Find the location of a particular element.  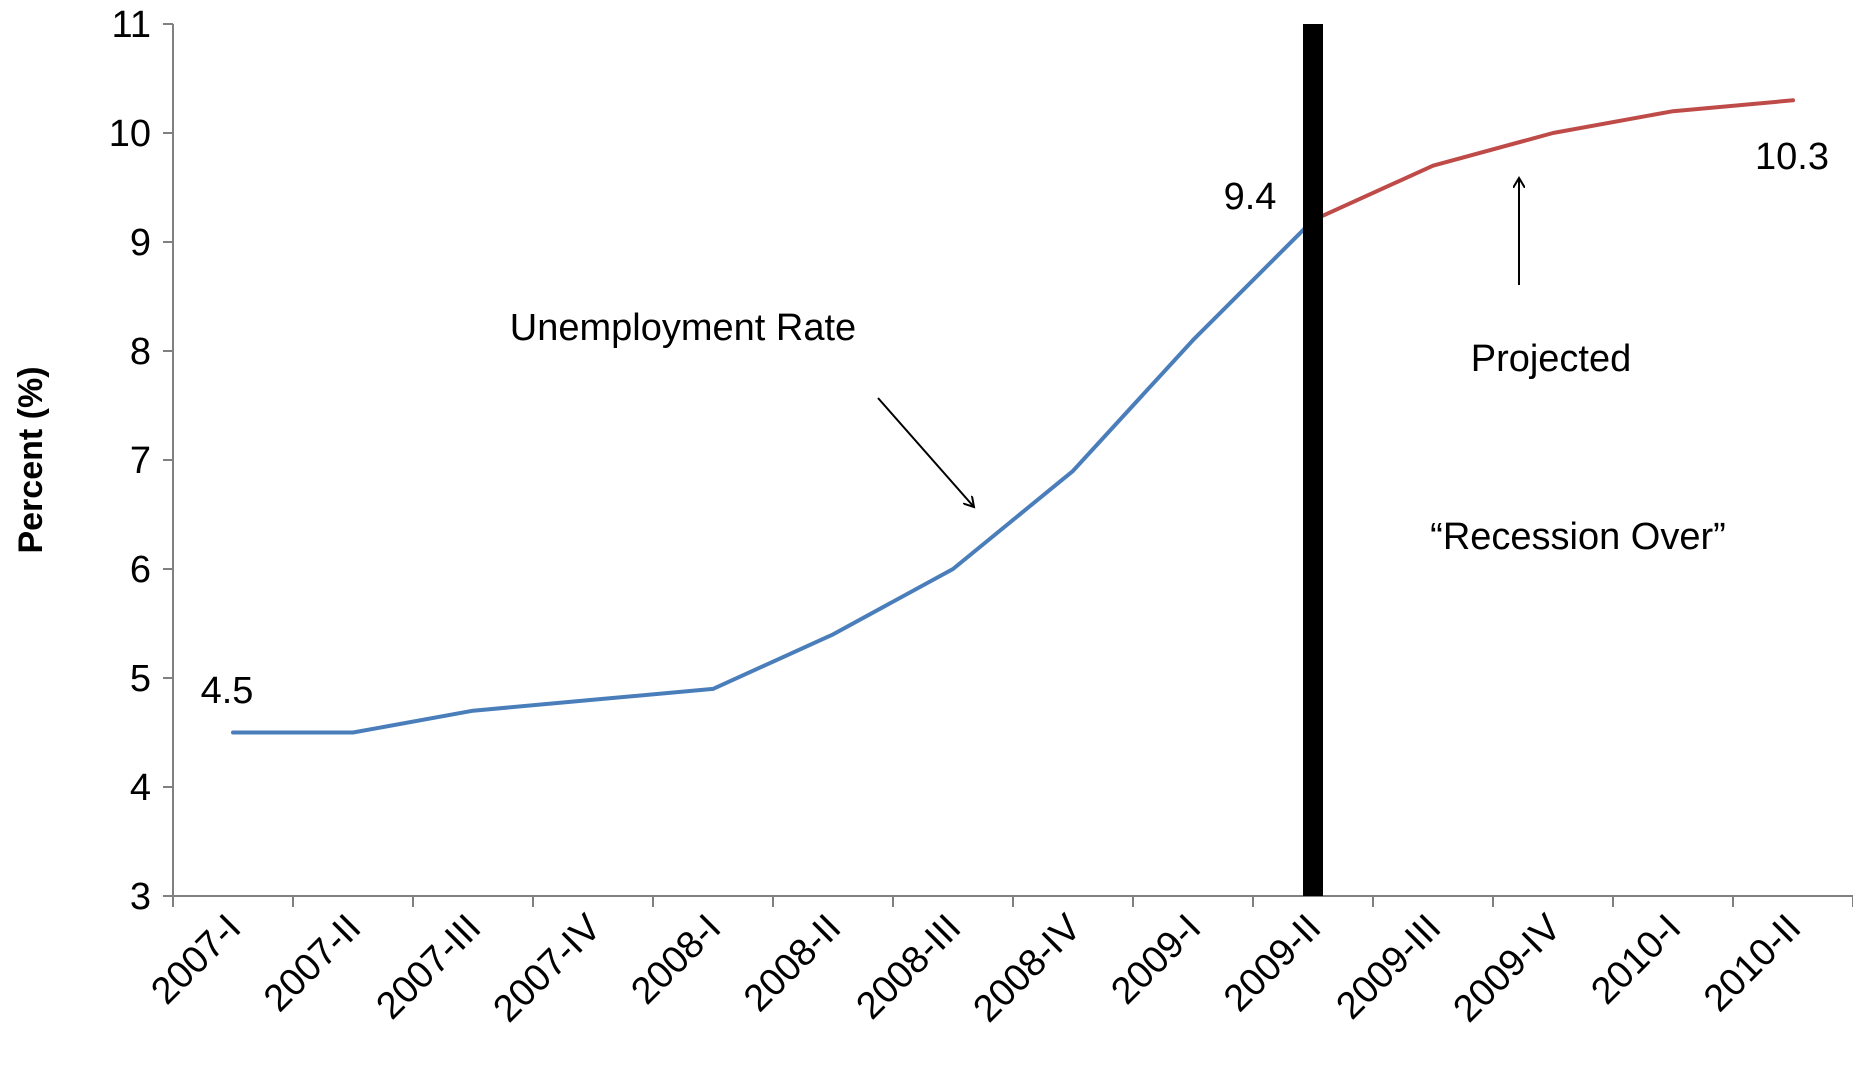

y-tick-label: 4 is located at coordinates (140, 788).